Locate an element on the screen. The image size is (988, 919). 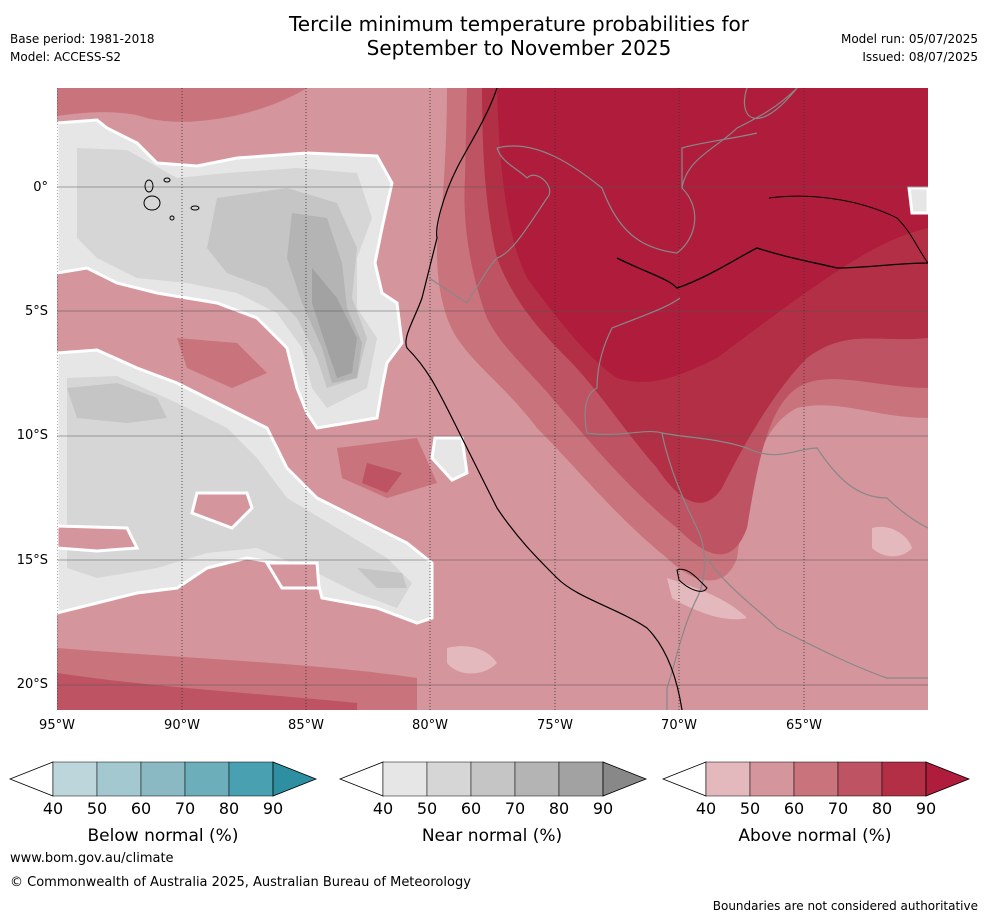
lake-titicaca is located at coordinates (692, 580).